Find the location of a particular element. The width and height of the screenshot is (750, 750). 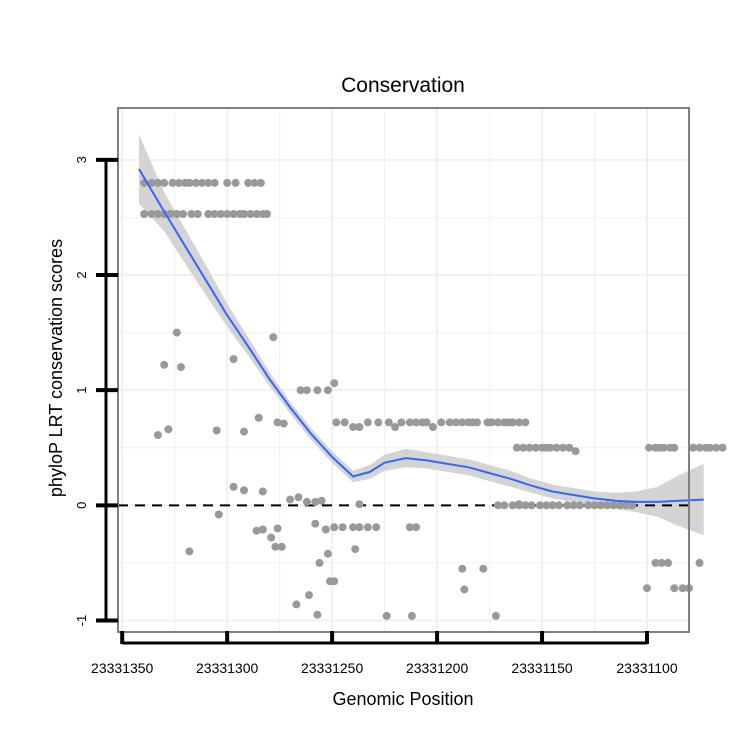

x-tick-label: 23331300 is located at coordinates (227, 668).